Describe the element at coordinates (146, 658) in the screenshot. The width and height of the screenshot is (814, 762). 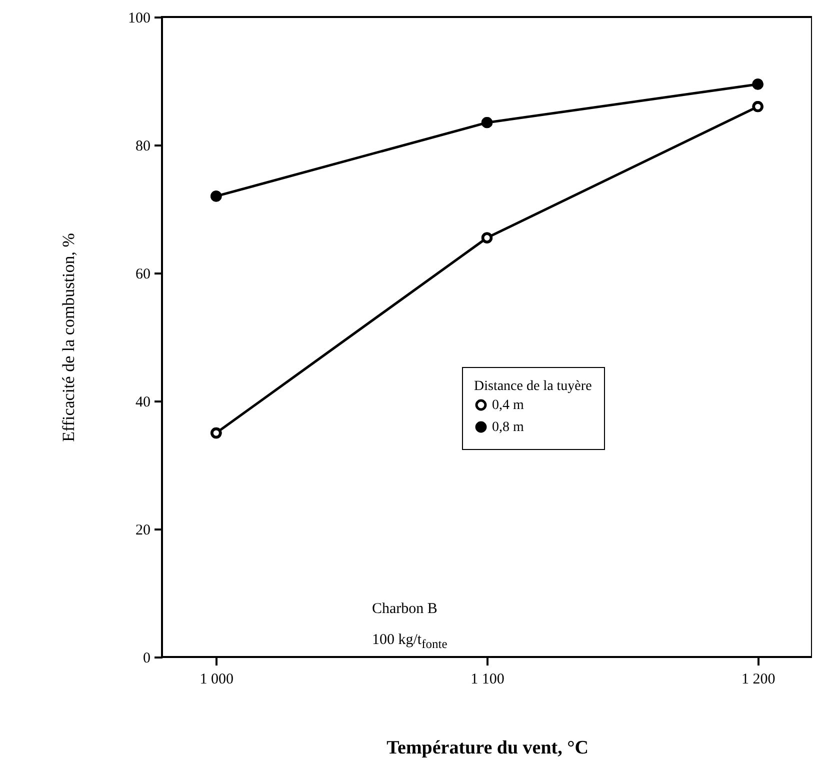
I see `y-tick-label: 0` at that location.